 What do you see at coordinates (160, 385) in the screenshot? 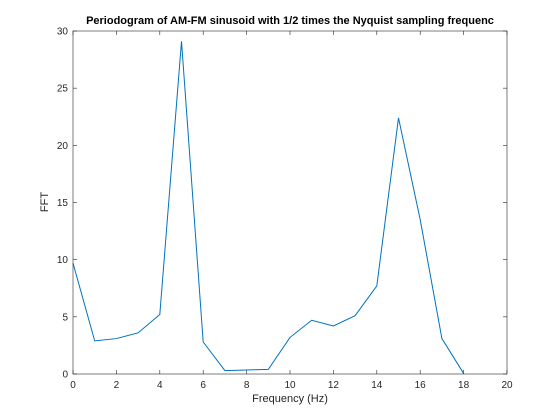
I see `x-tick-label: 4` at bounding box center [160, 385].